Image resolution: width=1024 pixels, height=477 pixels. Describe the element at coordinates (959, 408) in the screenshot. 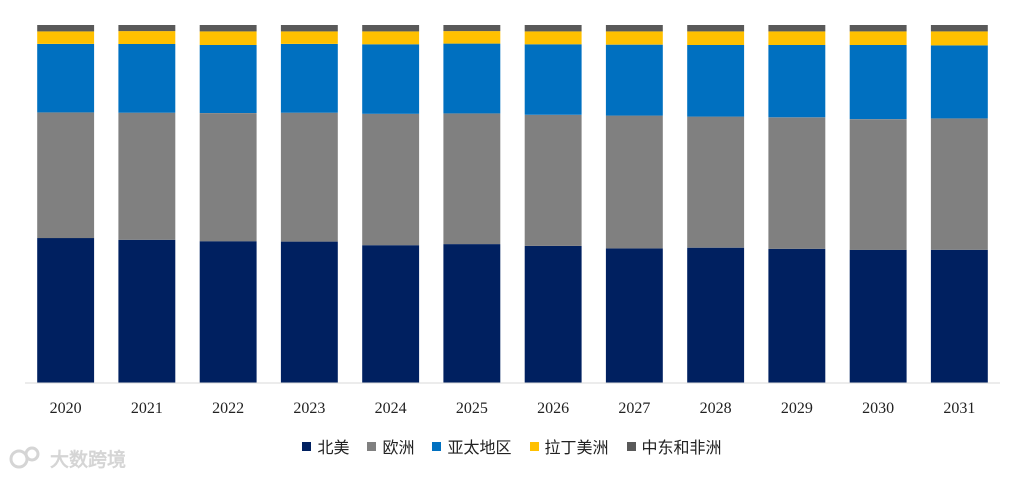

I see `x-tick-label: 2031` at that location.